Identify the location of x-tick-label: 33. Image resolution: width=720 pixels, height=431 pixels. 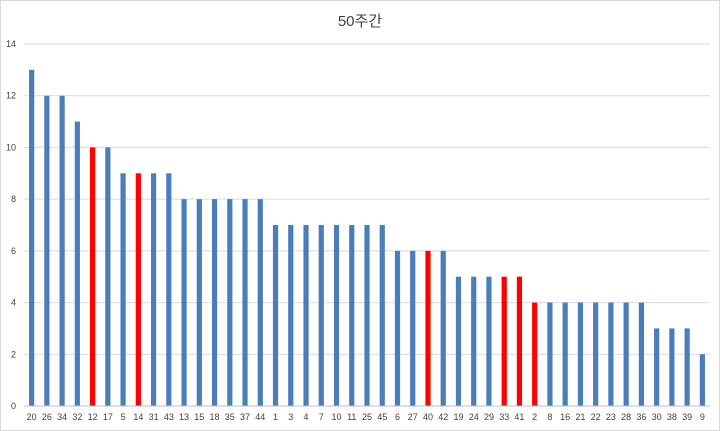
(504, 417).